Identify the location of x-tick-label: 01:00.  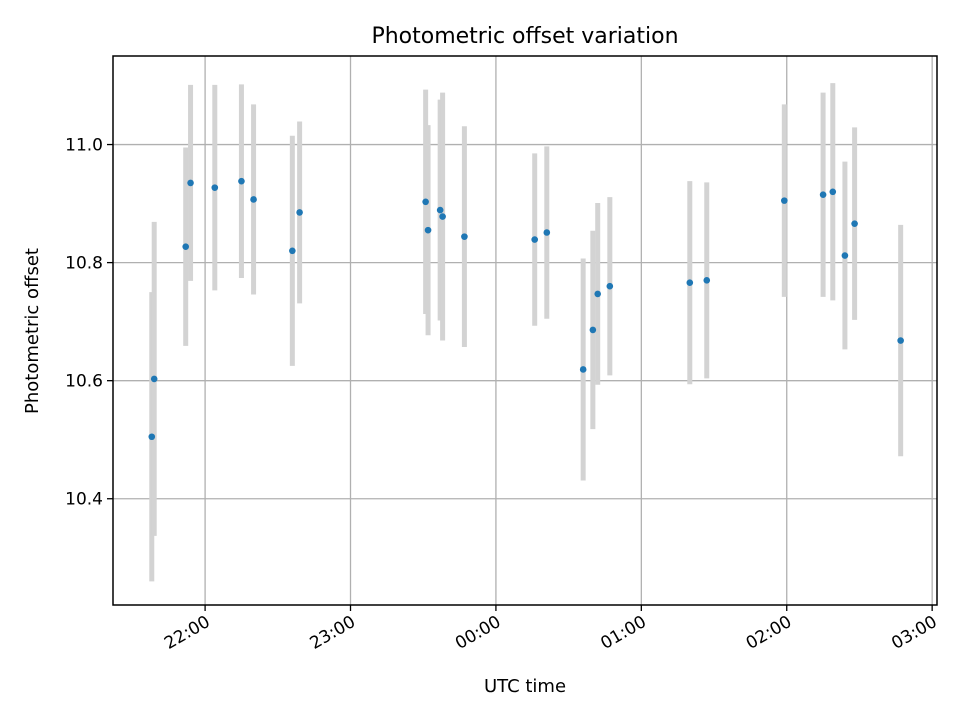
(623, 633).